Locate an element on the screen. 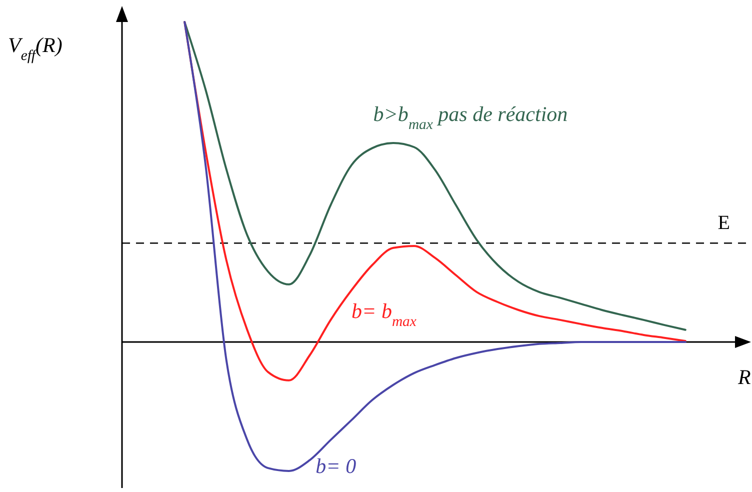 Image resolution: width=752 pixels, height=492 pixels. series-label: b= 0 is located at coordinates (336, 466).